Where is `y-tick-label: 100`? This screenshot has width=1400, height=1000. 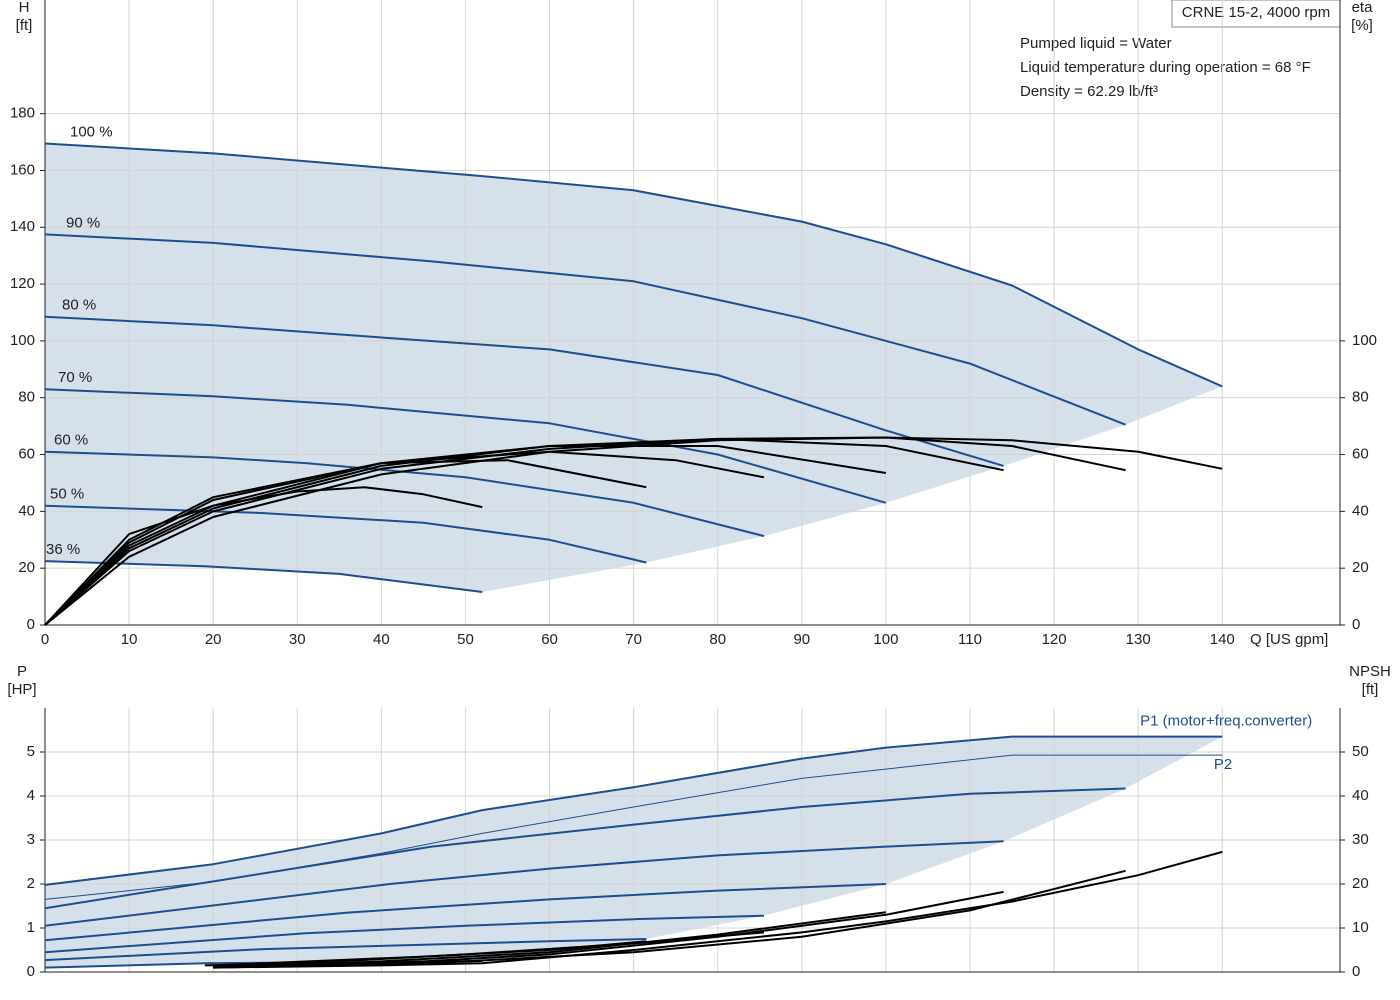
y-tick-label: 100 is located at coordinates (22, 340).